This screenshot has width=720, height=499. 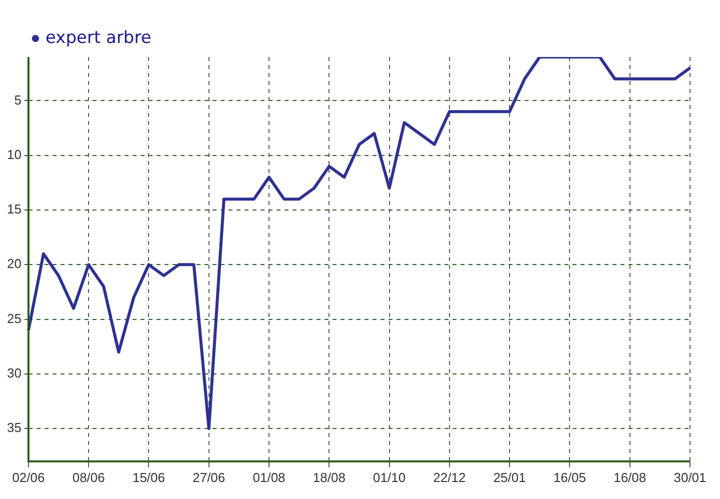 I want to click on x-tick-label: 27/06, so click(x=209, y=477).